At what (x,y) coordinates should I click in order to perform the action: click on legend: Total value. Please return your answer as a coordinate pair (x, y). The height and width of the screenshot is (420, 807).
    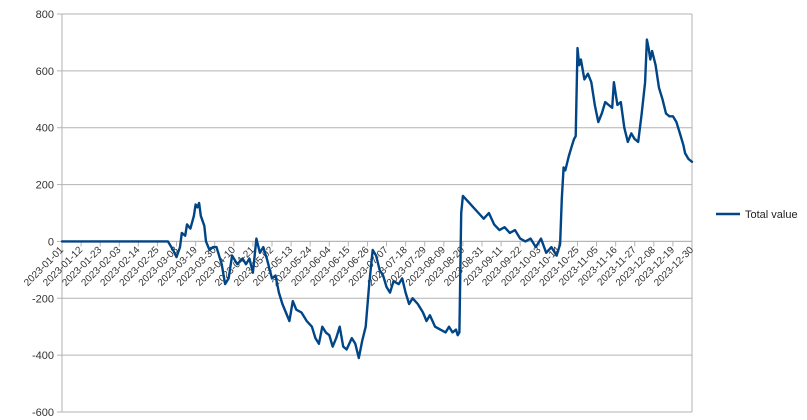
    Looking at the image, I should click on (757, 215).